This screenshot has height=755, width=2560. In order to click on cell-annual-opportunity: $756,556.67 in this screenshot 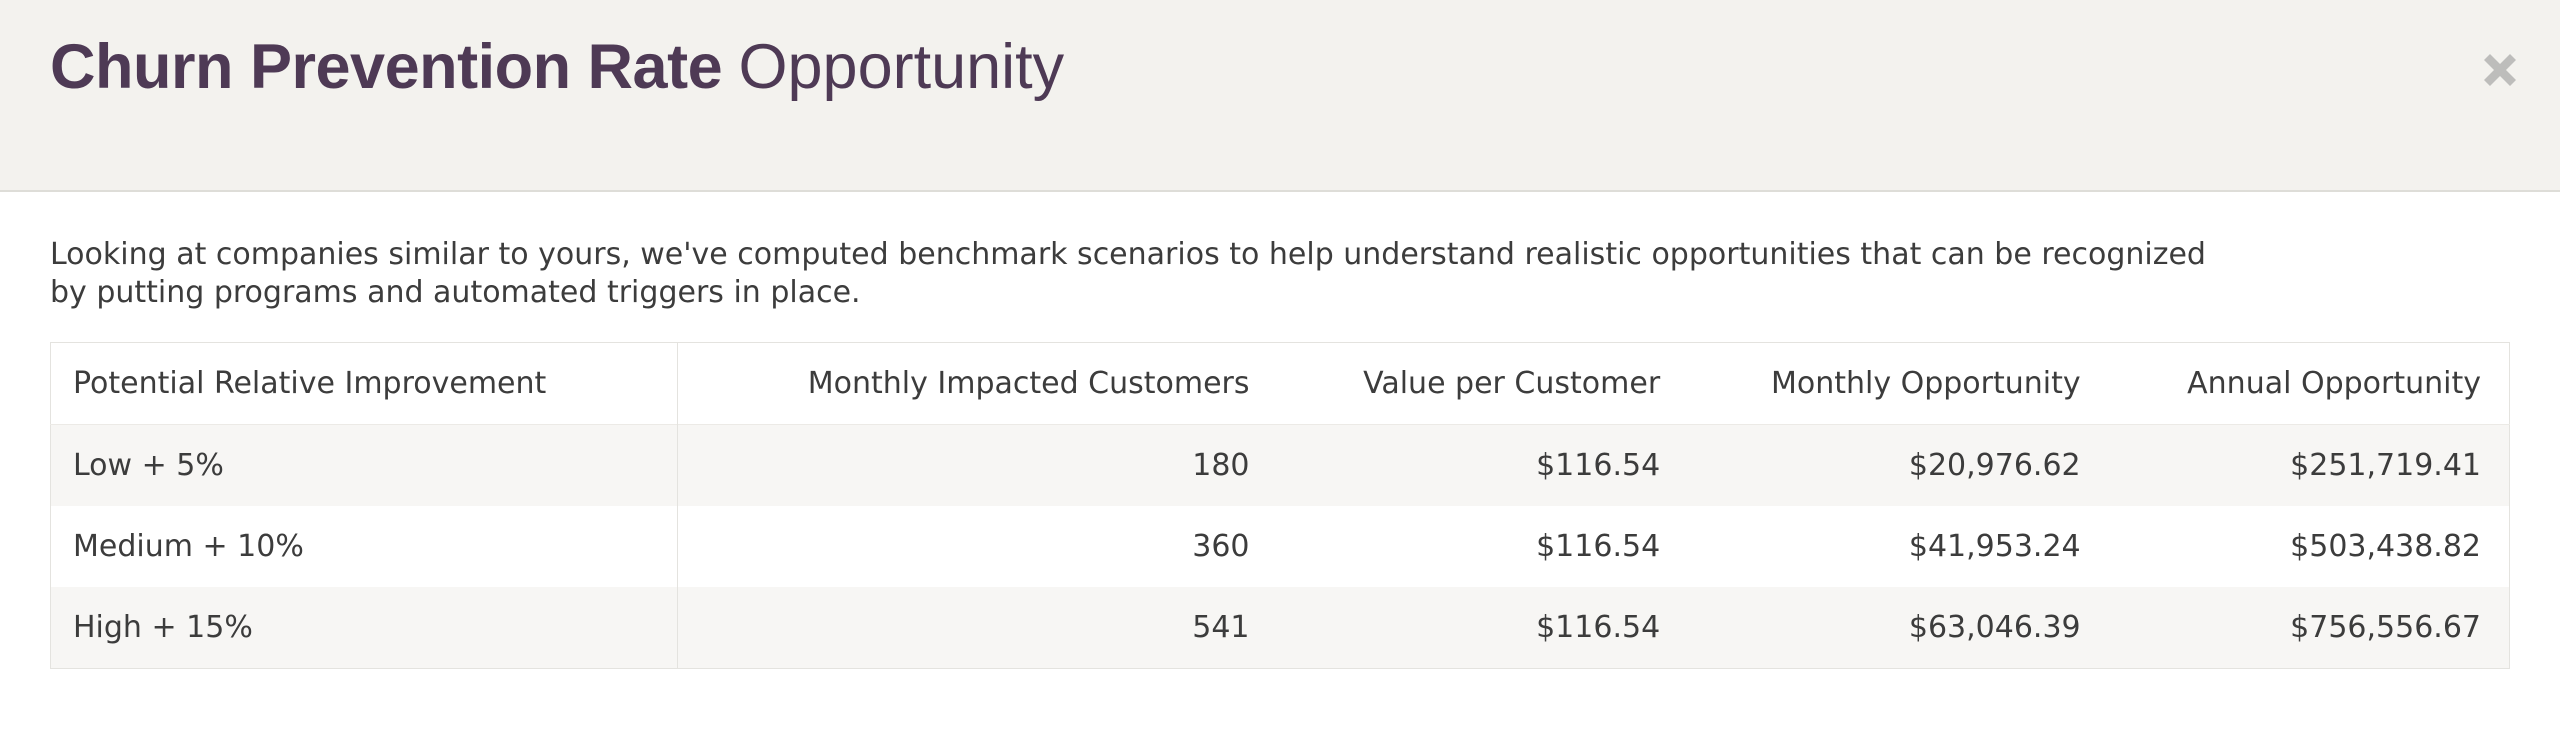, I will do `click(2385, 627)`.